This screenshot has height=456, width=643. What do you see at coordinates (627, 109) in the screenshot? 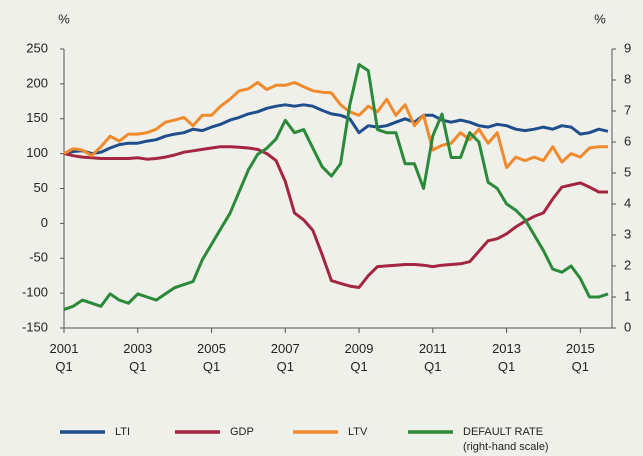
I see `y2-tick-label: 7` at bounding box center [627, 109].